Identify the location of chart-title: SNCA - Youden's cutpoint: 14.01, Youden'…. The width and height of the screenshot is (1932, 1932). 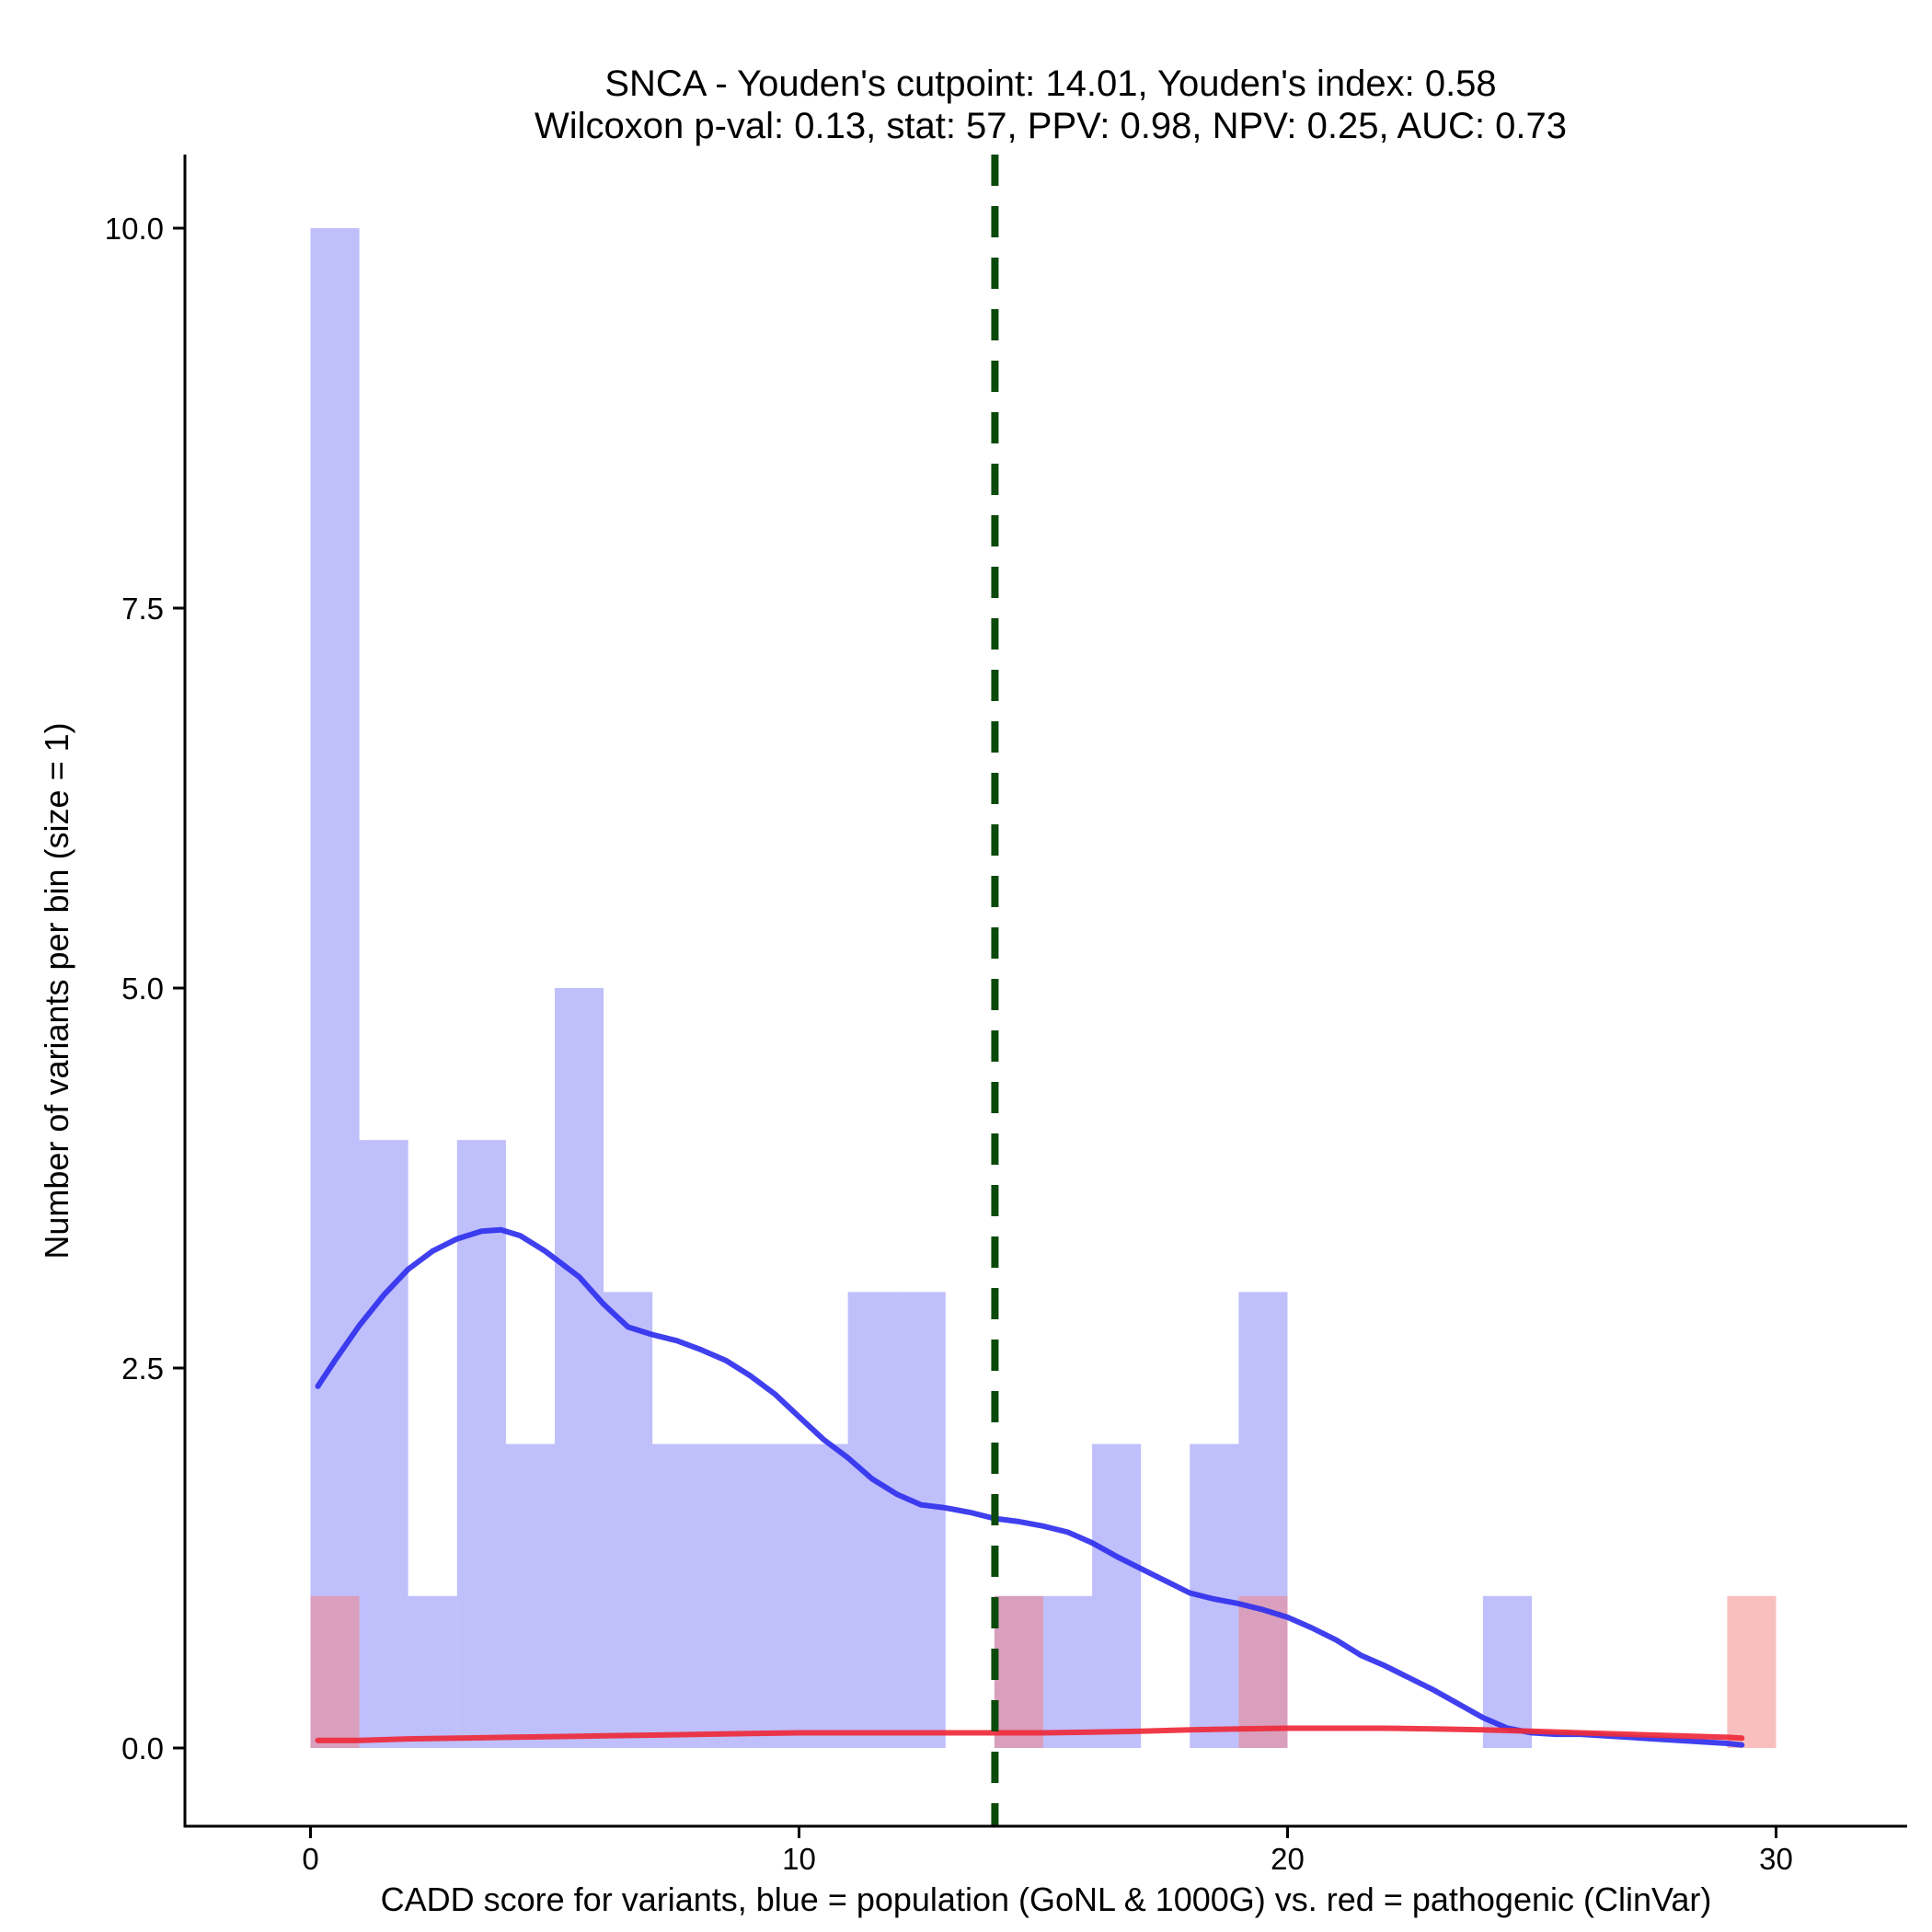
(1050, 83).